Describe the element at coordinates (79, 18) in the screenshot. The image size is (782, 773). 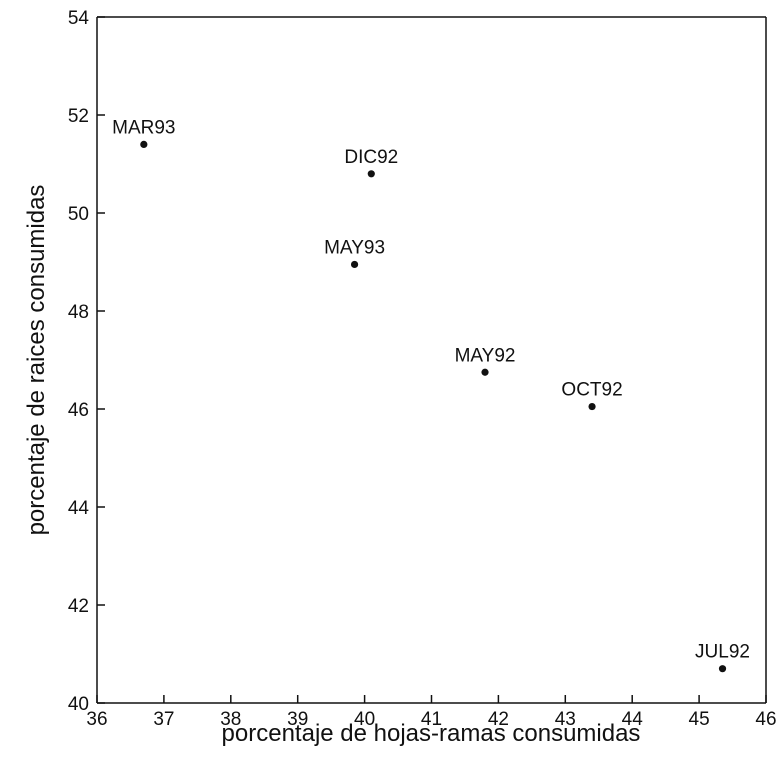
I see `y-tick-label: 54` at that location.